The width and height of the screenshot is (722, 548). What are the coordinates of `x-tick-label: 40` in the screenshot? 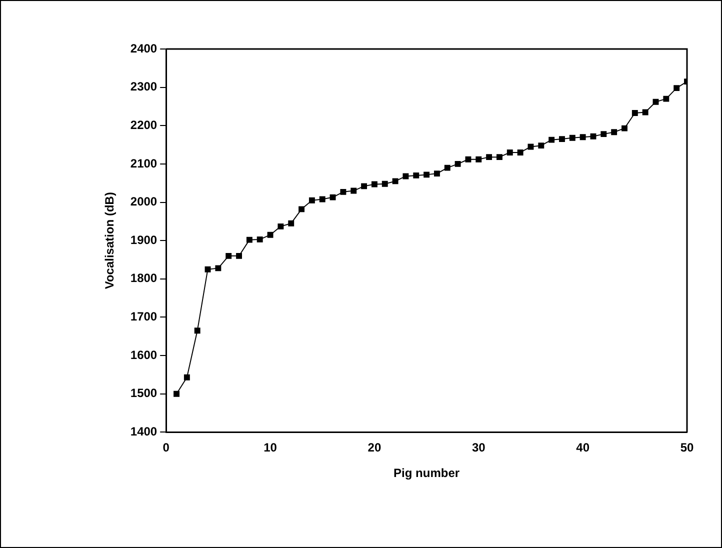 It's located at (583, 447).